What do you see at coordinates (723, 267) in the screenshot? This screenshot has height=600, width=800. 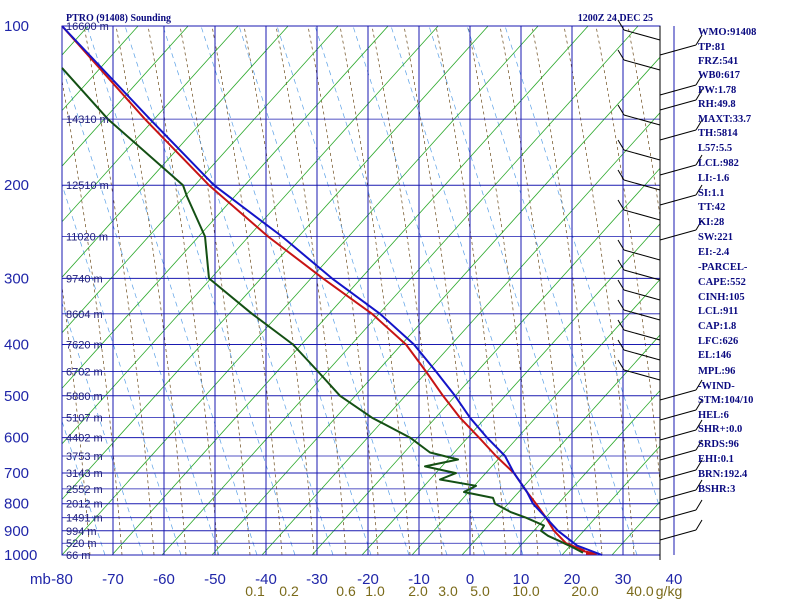 I see `index-parcel-header: -PARCEL-` at bounding box center [723, 267].